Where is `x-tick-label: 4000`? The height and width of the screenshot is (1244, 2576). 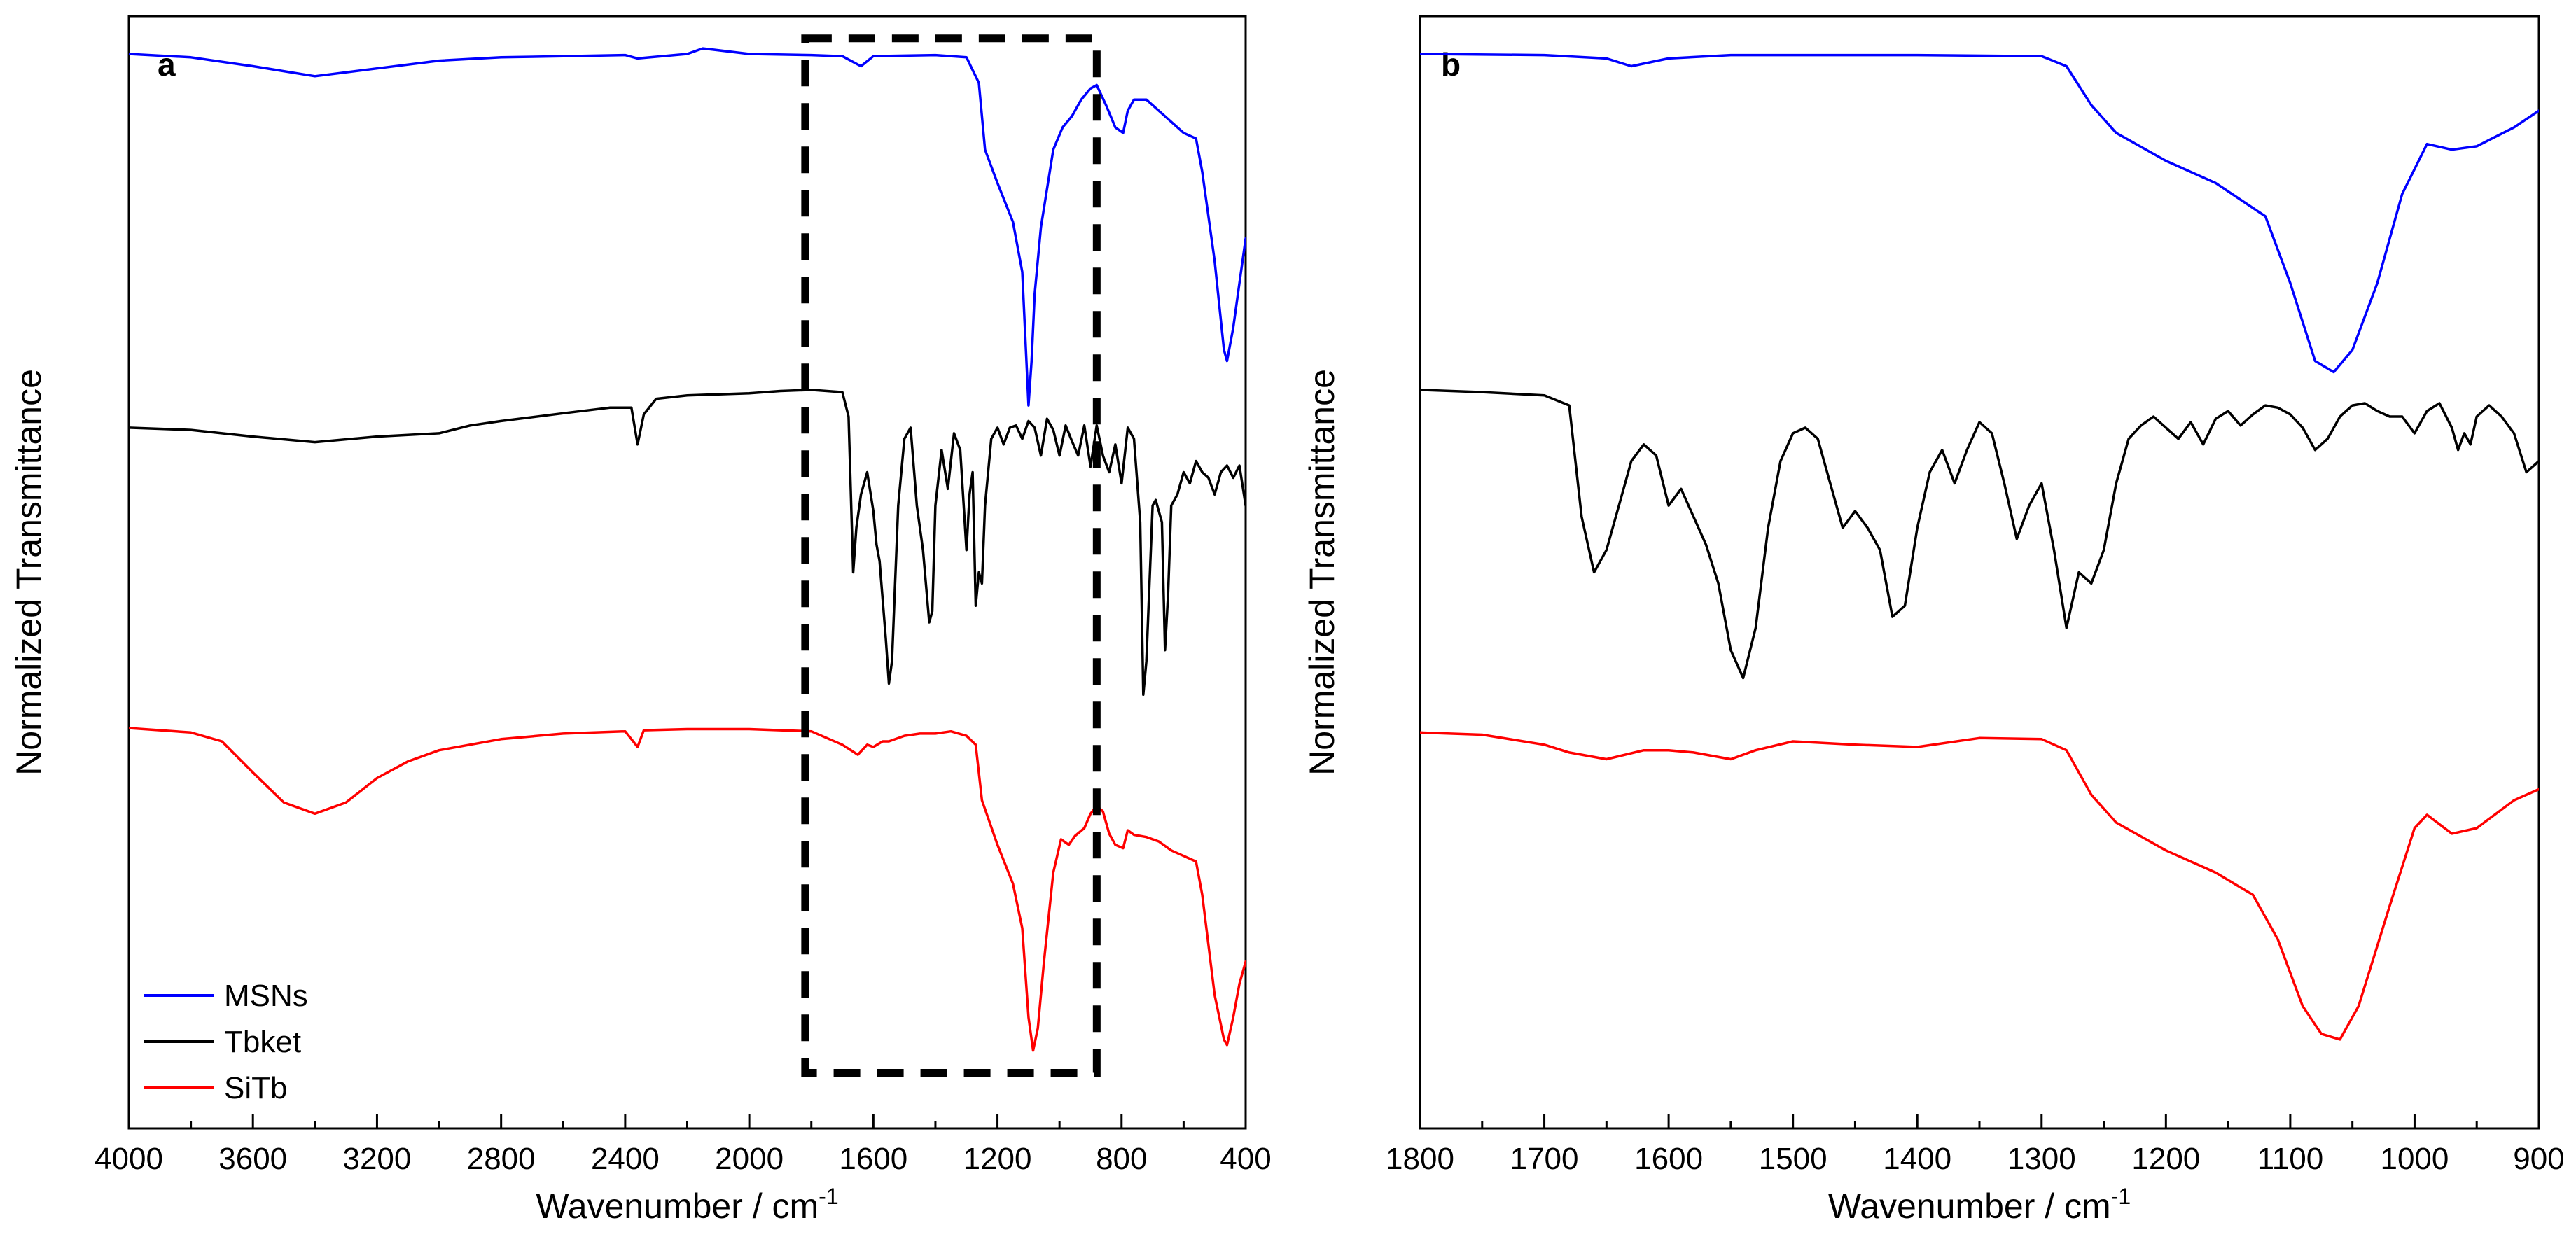
x-tick-label: 4000 is located at coordinates (129, 1159).